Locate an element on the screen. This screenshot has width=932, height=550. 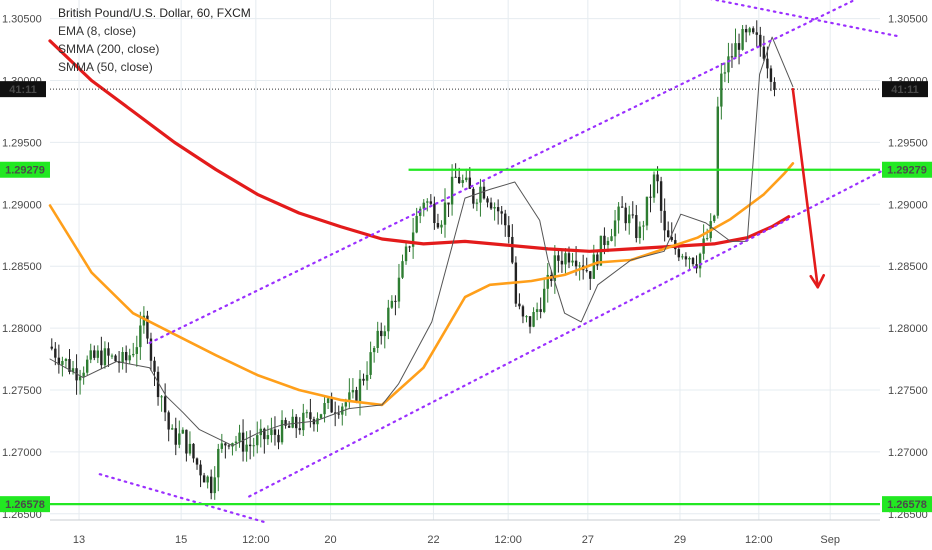
legend-smma50: SMMA (50, close) is located at coordinates (105, 67).